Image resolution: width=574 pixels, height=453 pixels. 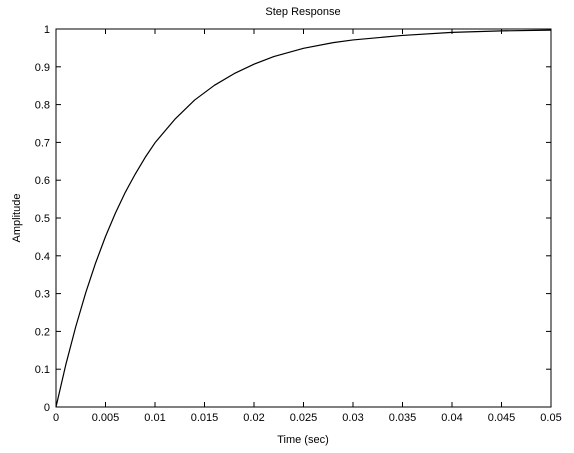 I want to click on y-tick-label: 1, so click(x=47, y=30).